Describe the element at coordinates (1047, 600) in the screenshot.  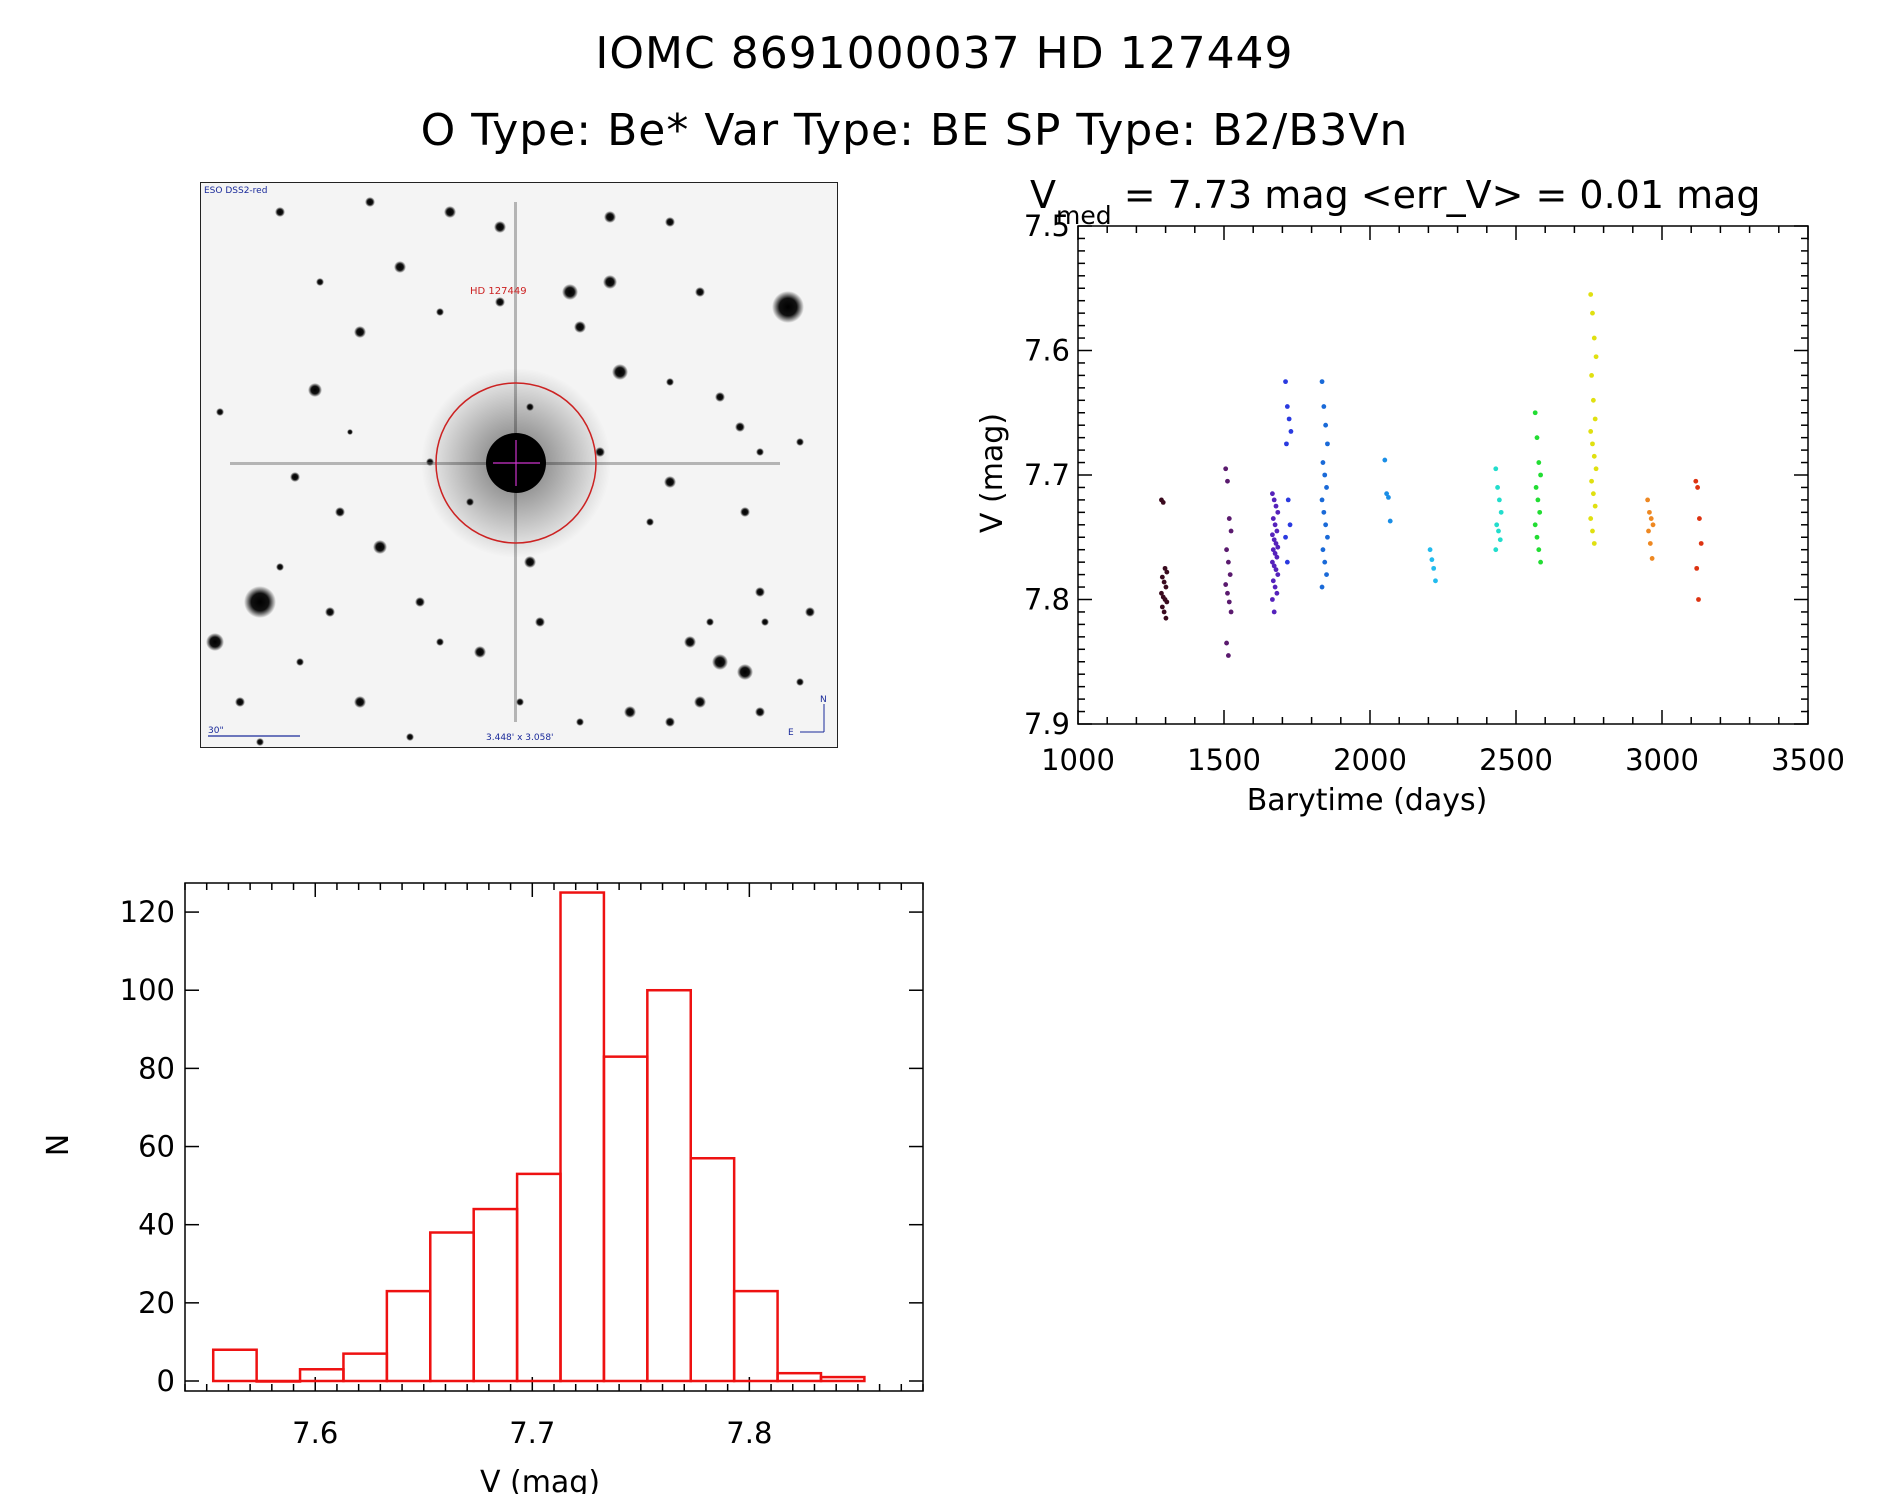
I see `y-tick-label: 7.8` at that location.